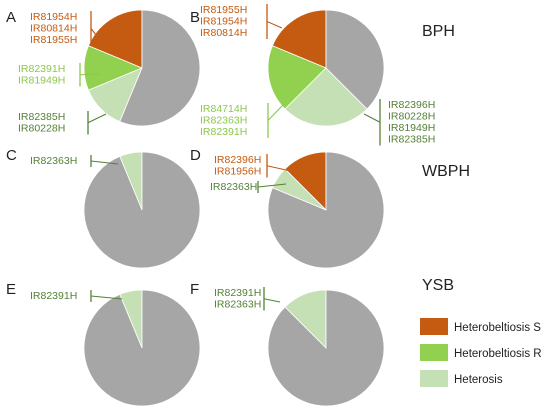  What do you see at coordinates (446, 171) in the screenshot?
I see `row-label-wbph: WBPH` at bounding box center [446, 171].